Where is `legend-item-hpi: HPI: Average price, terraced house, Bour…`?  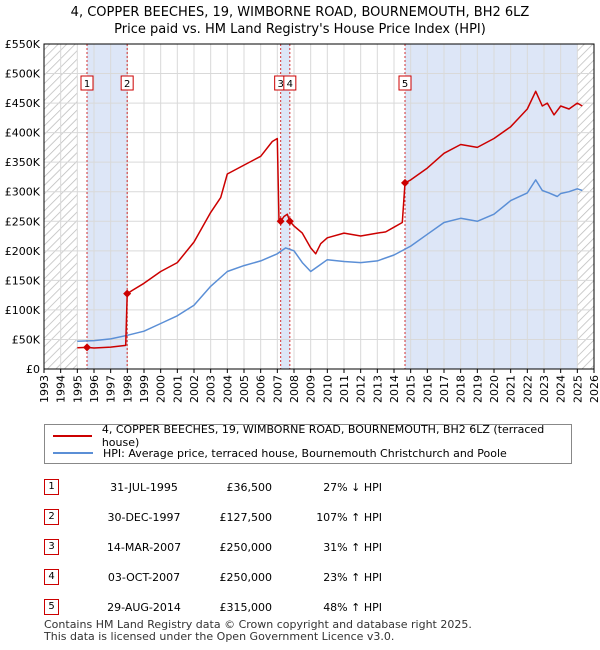
legend-item-hpi: HPI: Average price, terraced house, Bour… is located at coordinates (280, 453).